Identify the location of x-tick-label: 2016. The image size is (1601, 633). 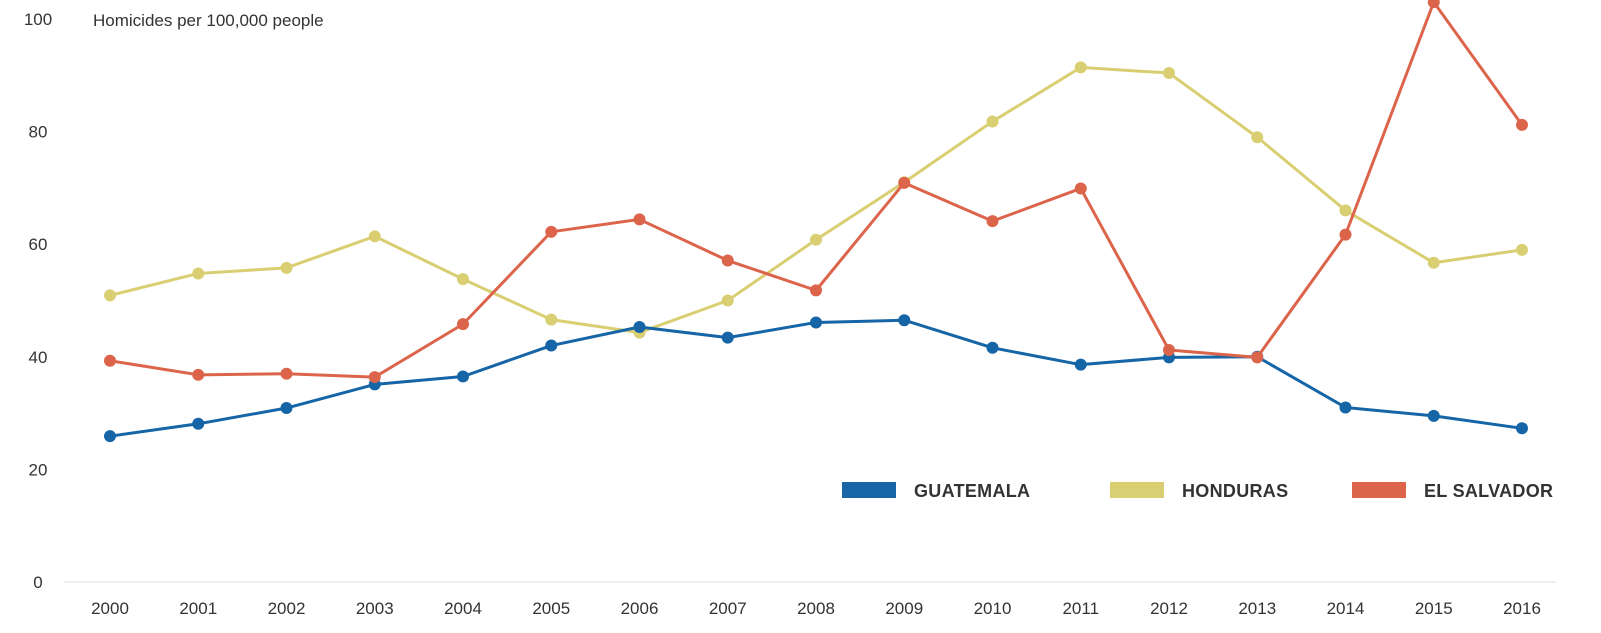
(1522, 608).